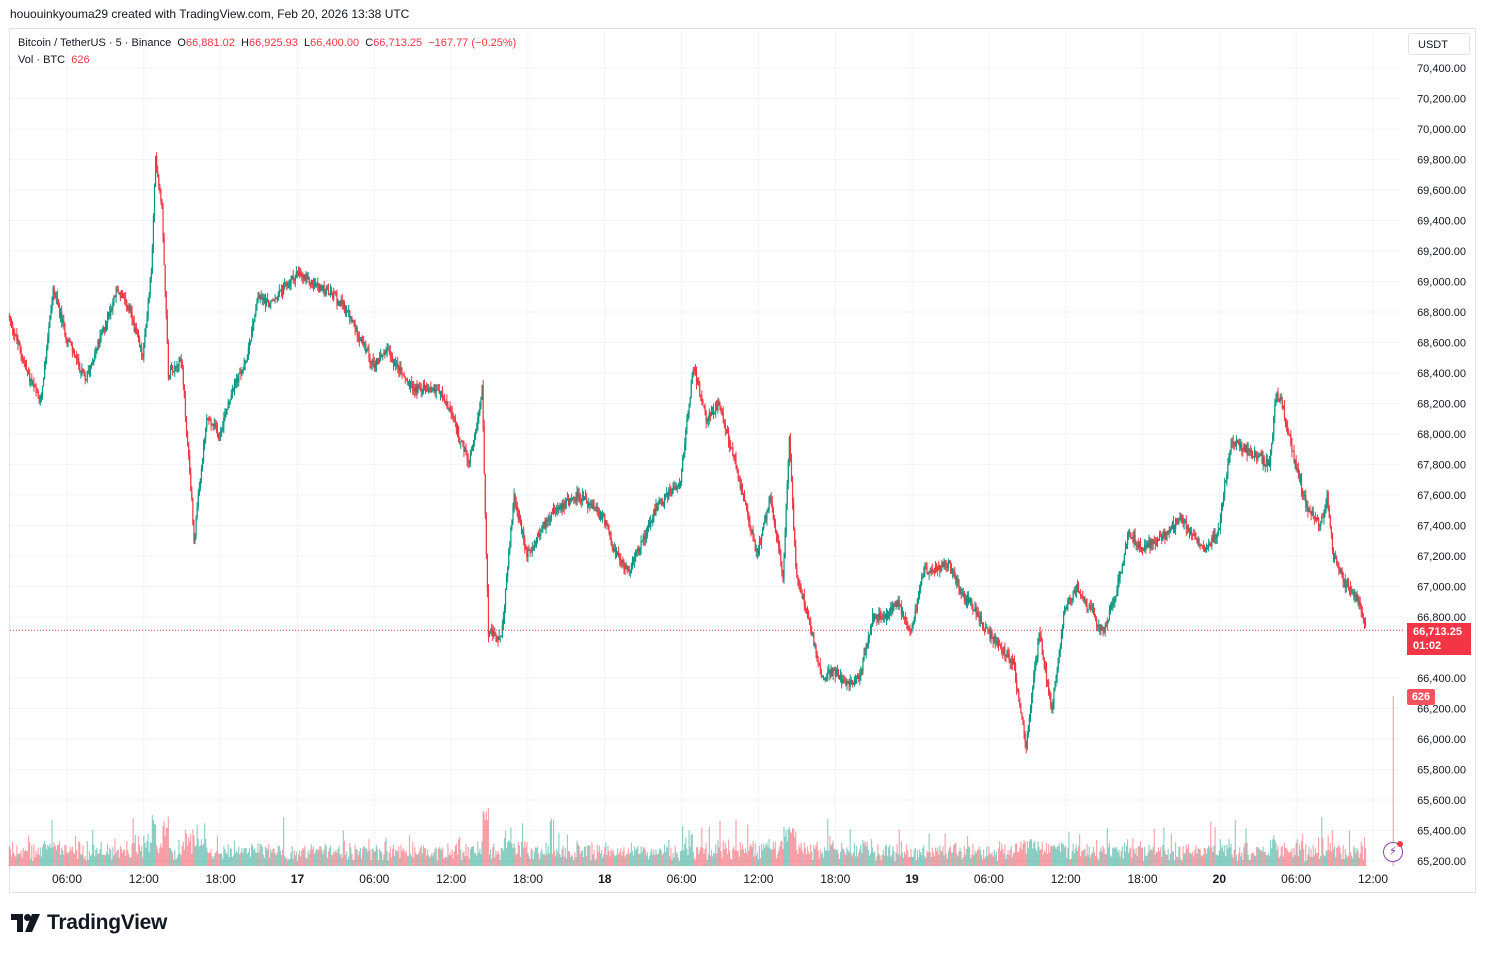  What do you see at coordinates (95, 43) in the screenshot?
I see `symbol-label: Bitcoin / TetherUS · 5 · Binance` at bounding box center [95, 43].